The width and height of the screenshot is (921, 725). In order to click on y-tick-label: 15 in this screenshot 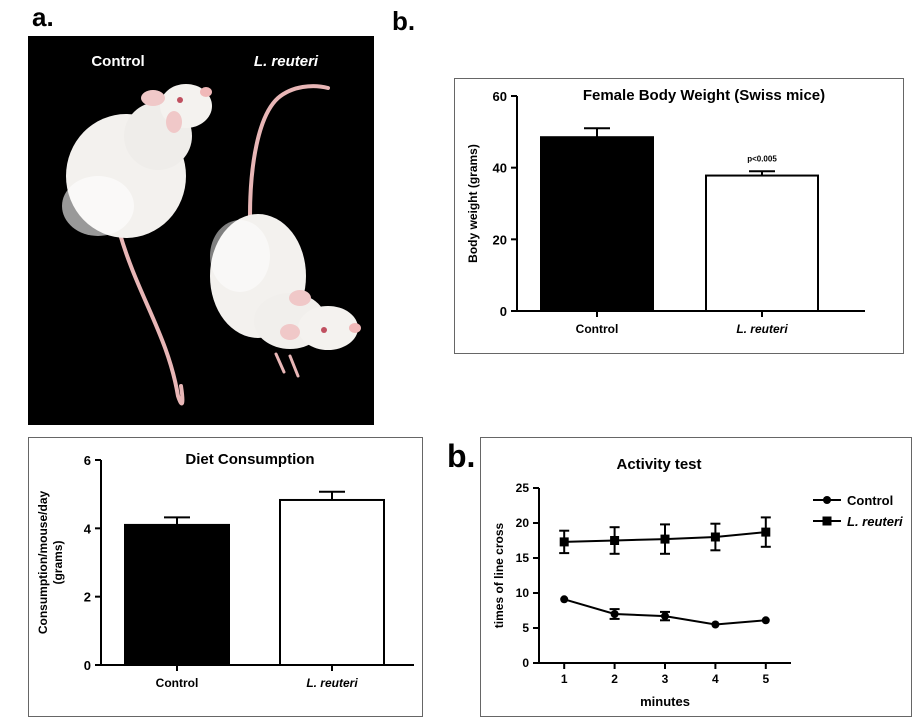, I will do `click(523, 558)`.